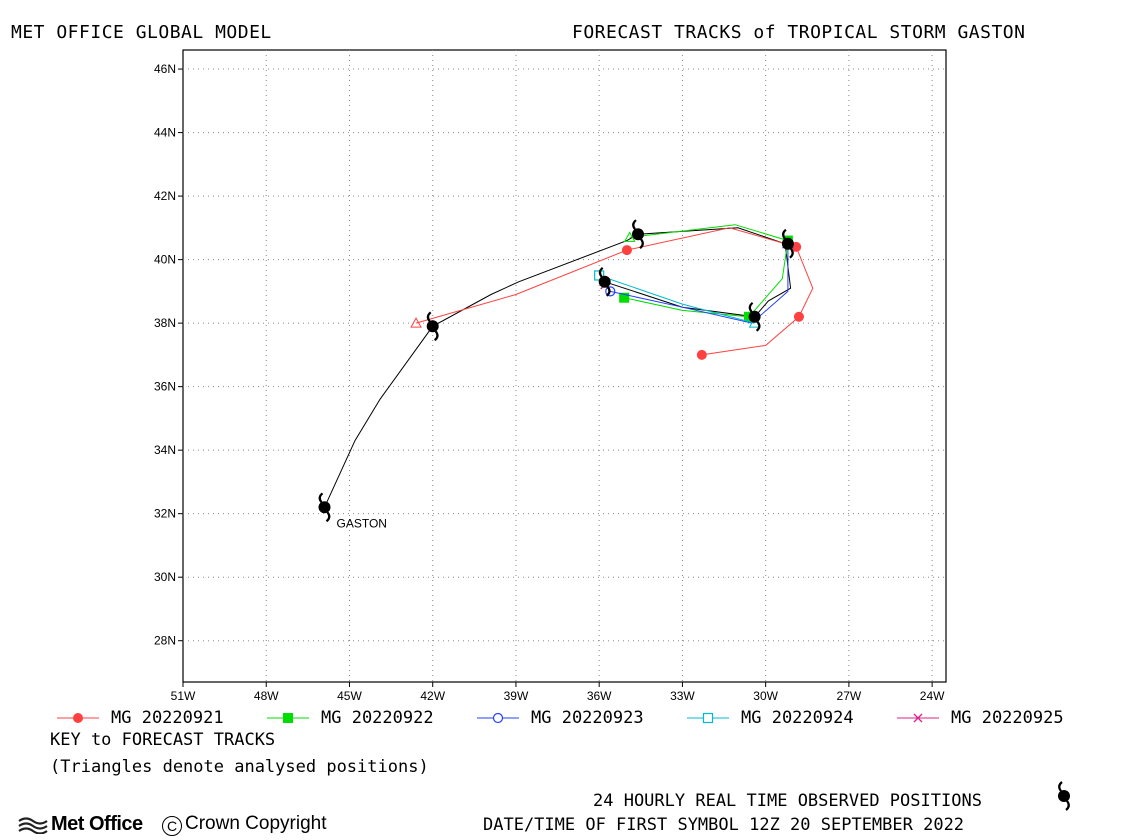 The height and width of the screenshot is (840, 1130). I want to click on y-tick-label: 28N, so click(165, 641).